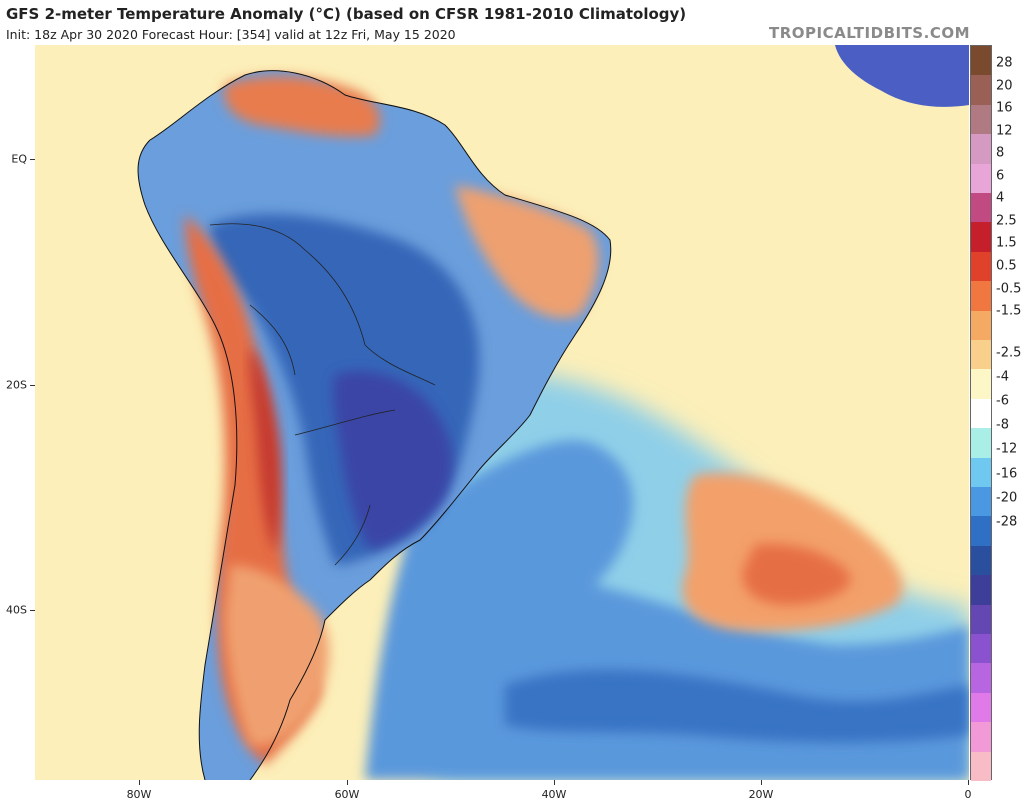 The image size is (1024, 801). Describe the element at coordinates (17, 412) in the screenshot. I see `latitude-axis: EQ 20S 40S` at that location.